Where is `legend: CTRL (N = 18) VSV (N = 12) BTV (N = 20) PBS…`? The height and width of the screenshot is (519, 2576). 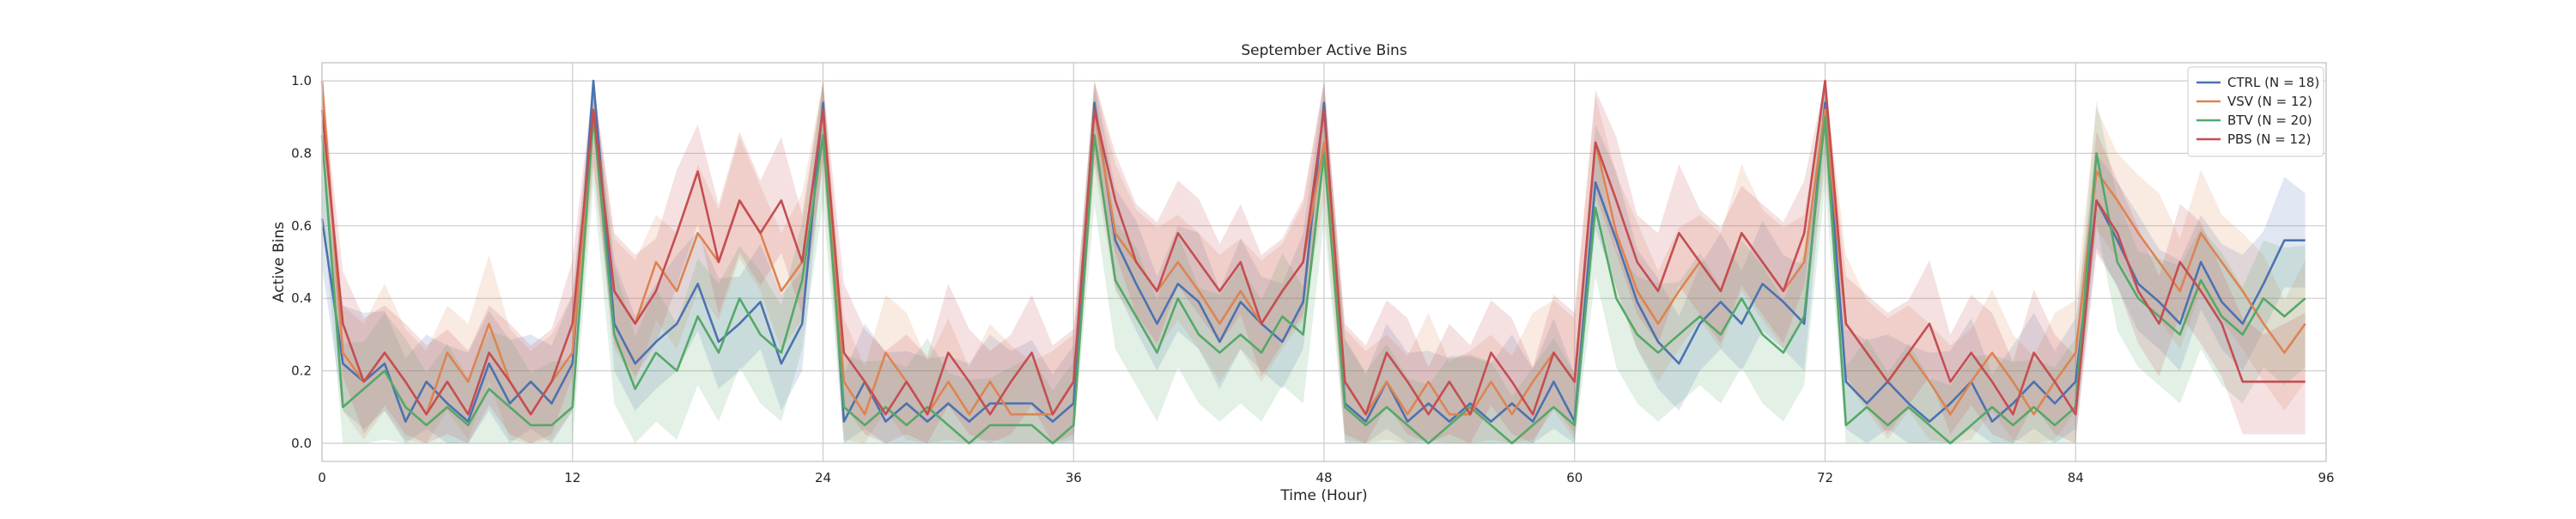
legend: CTRL (N = 18) VSV (N = 12) BTV (N = 20) PBS… is located at coordinates (2255, 111).